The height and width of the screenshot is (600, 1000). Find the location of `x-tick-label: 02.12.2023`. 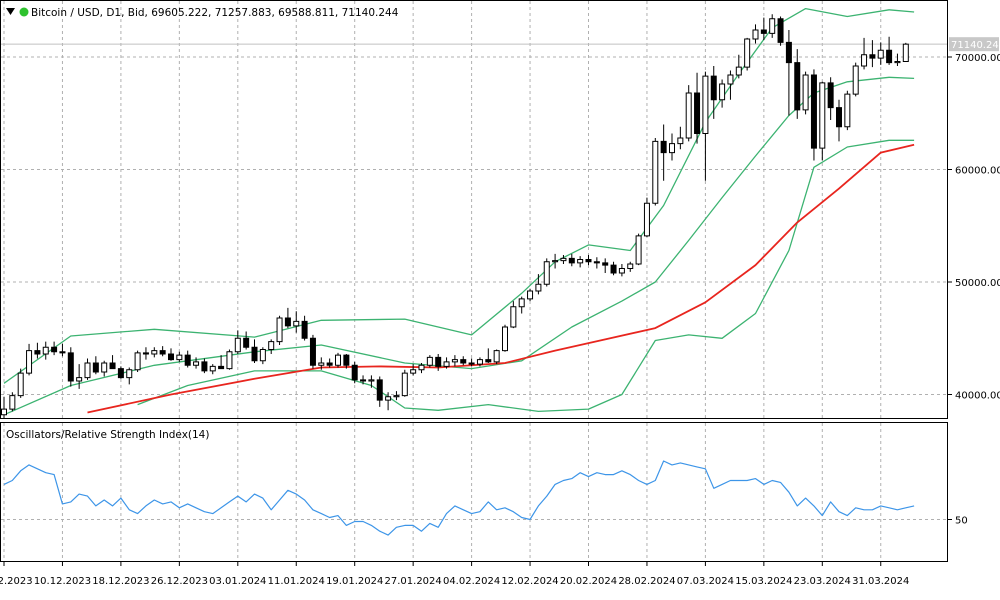

x-tick-label: 02.12.2023 is located at coordinates (16, 581).